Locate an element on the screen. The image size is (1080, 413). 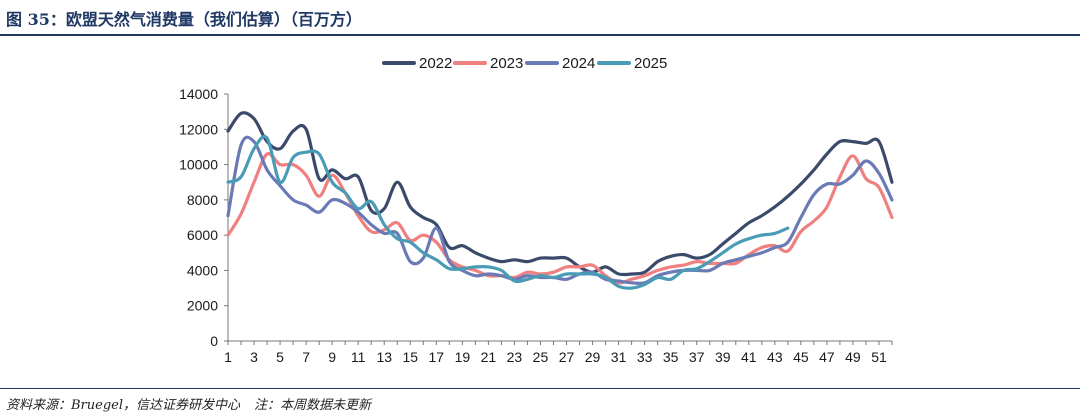
x-tick-label: 7 is located at coordinates (306, 357).